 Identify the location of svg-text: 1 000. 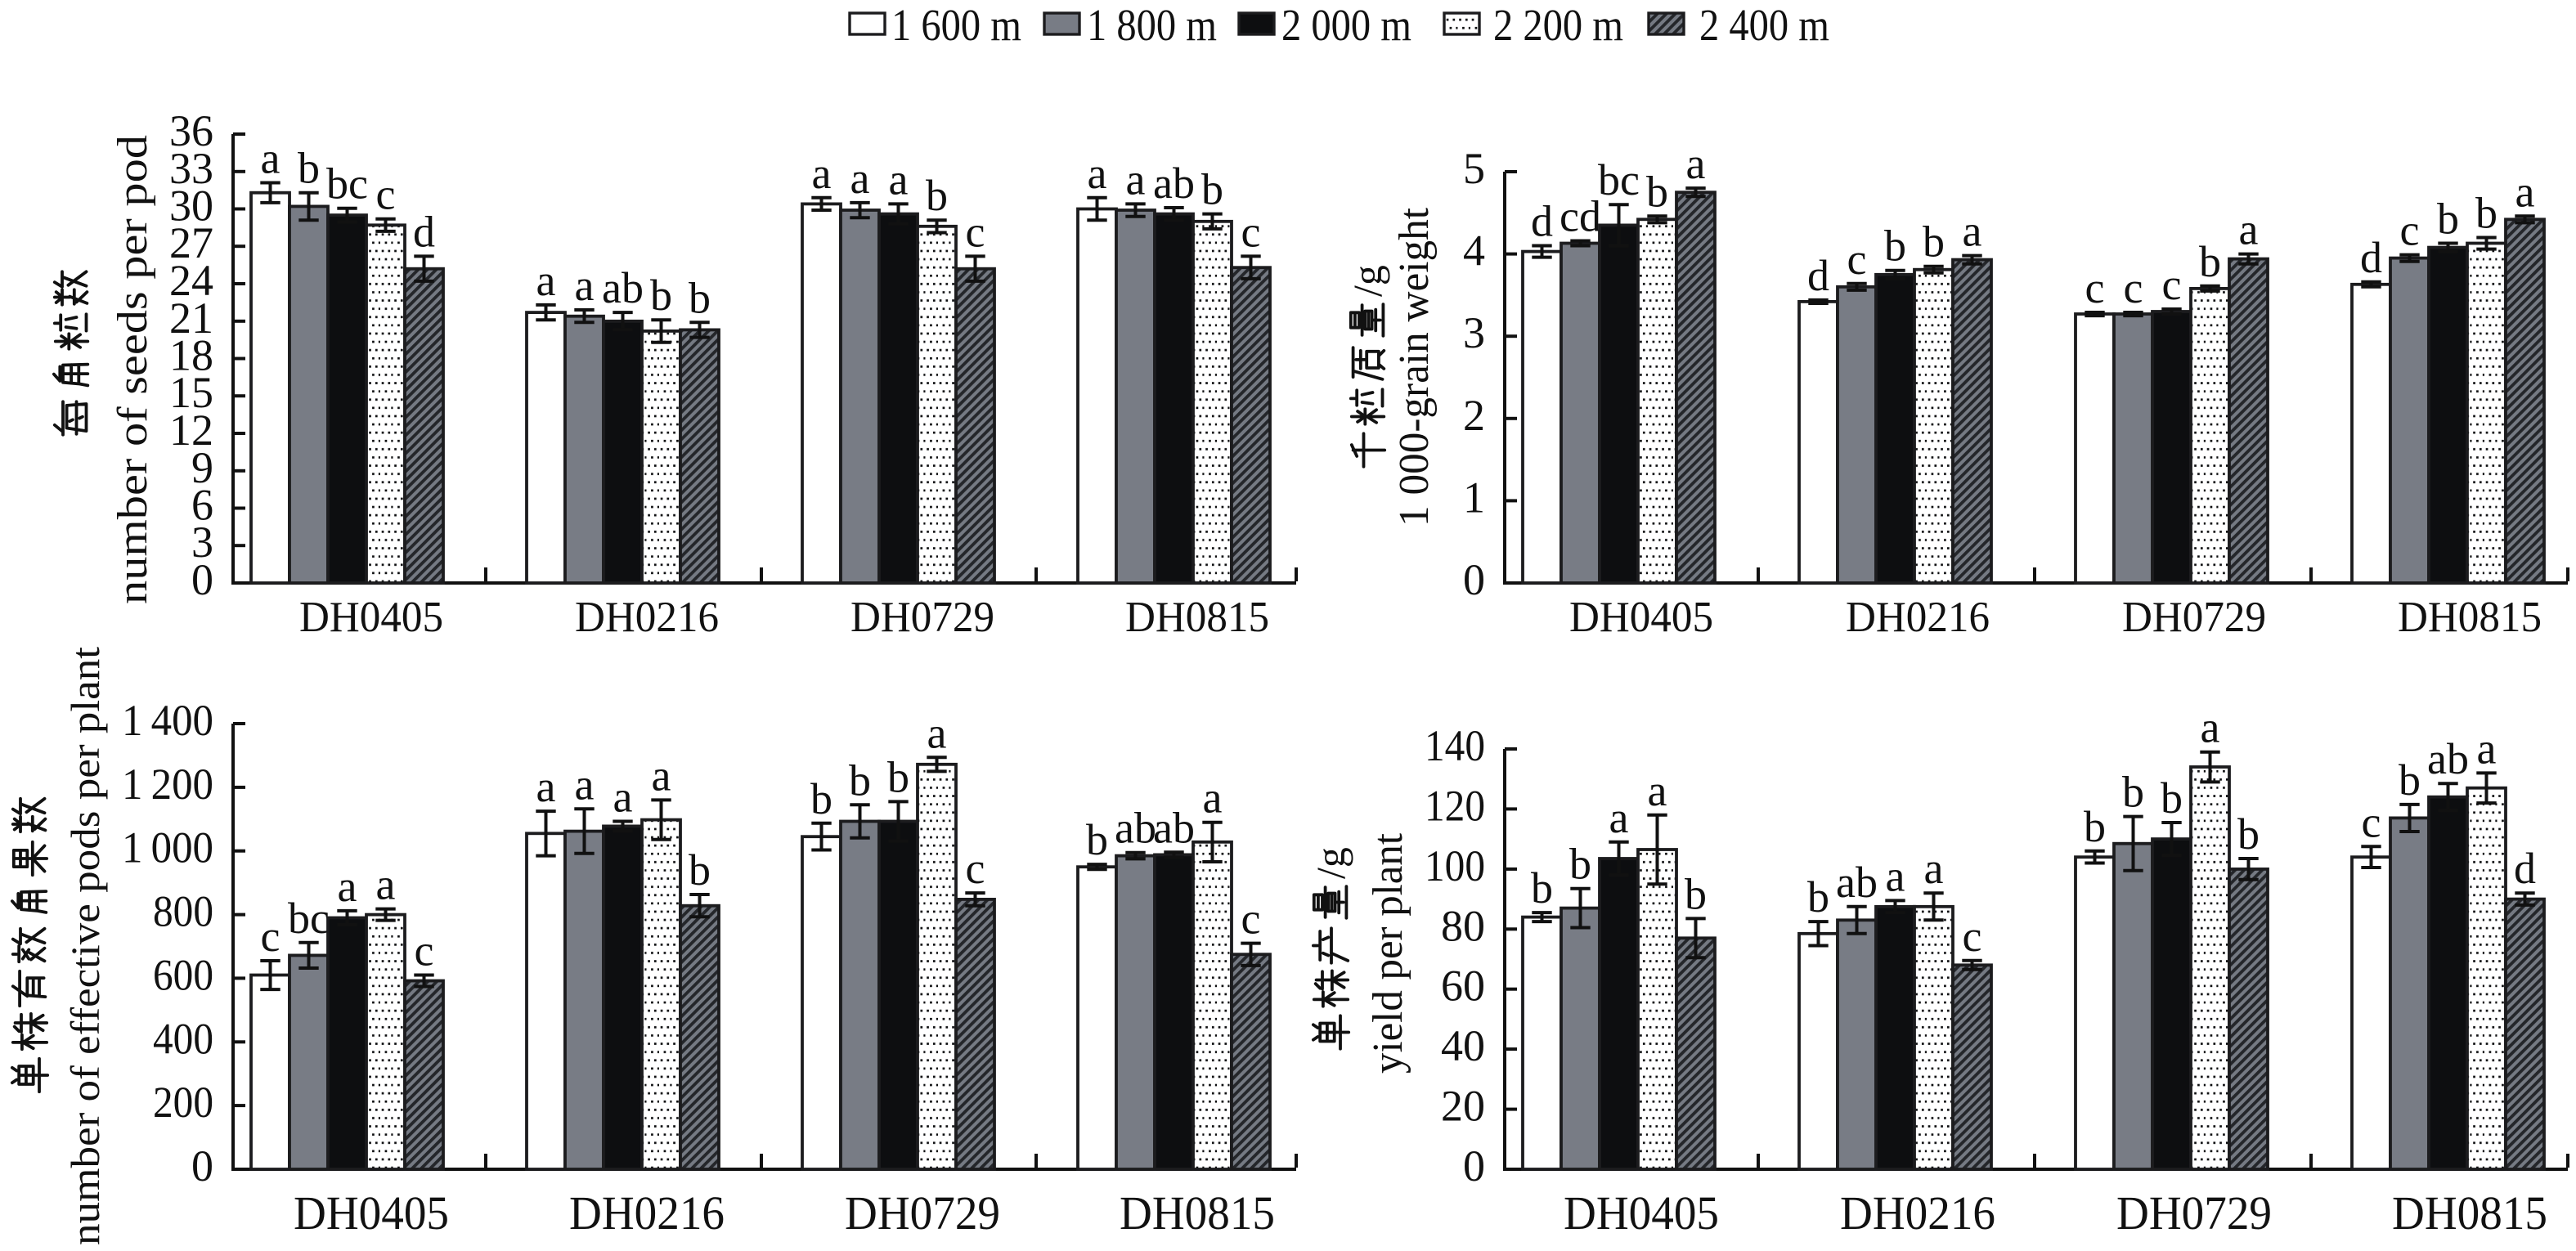
(167, 847).